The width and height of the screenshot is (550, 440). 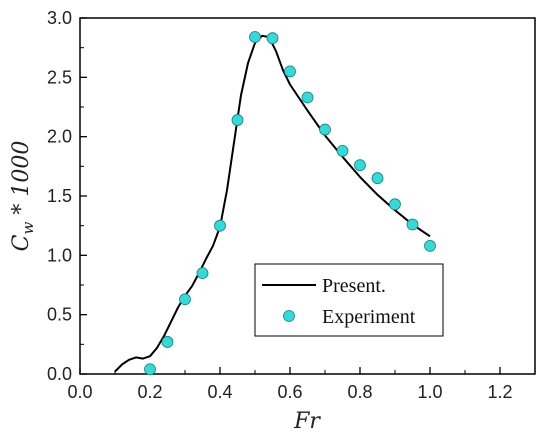 I want to click on y-axis-title-subscript: w, so click(x=28, y=227).